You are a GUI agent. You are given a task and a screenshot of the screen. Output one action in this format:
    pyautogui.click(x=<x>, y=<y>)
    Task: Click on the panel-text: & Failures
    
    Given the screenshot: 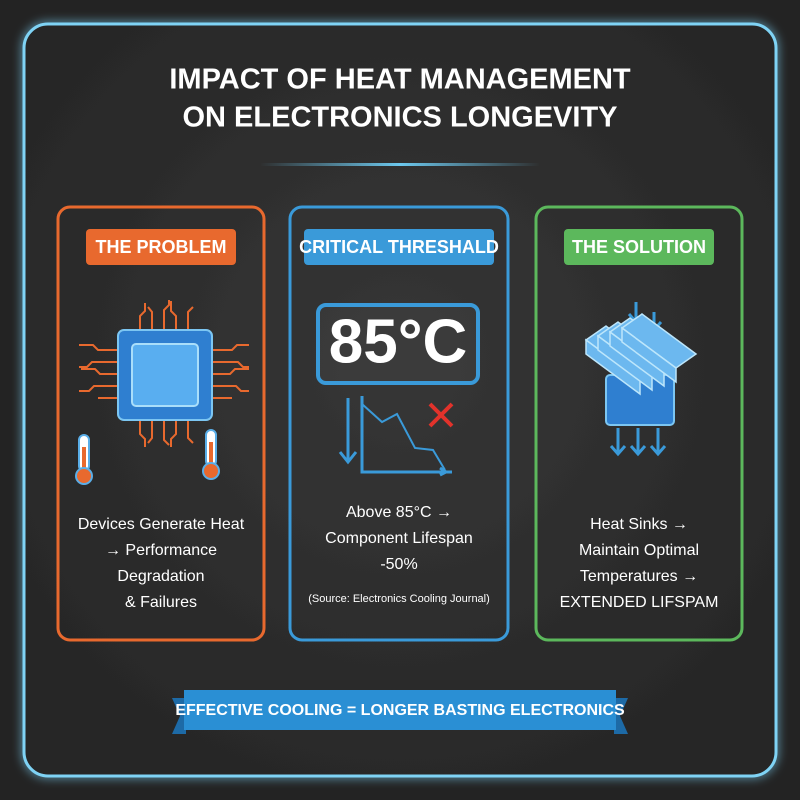 What is the action you would take?
    pyautogui.click(x=161, y=602)
    